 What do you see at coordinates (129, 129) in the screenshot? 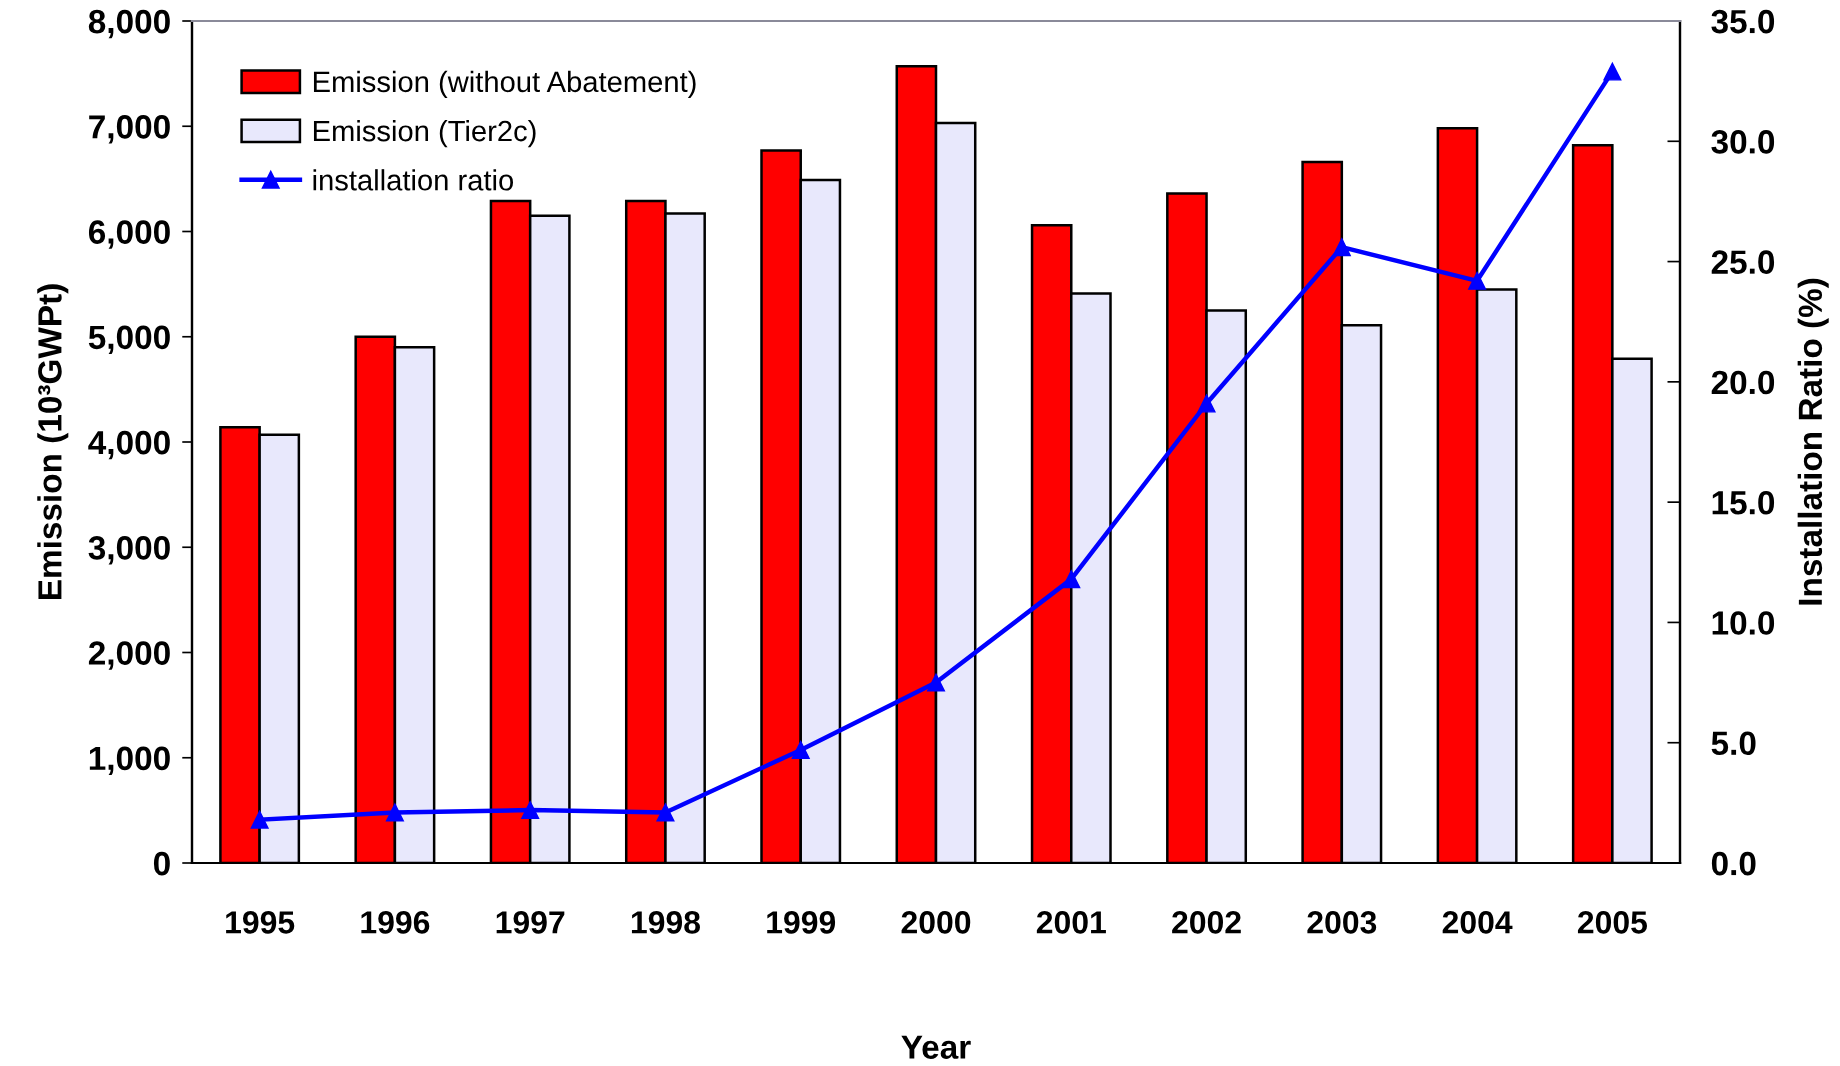
I see `y-tick-label: 7,000` at bounding box center [129, 129].